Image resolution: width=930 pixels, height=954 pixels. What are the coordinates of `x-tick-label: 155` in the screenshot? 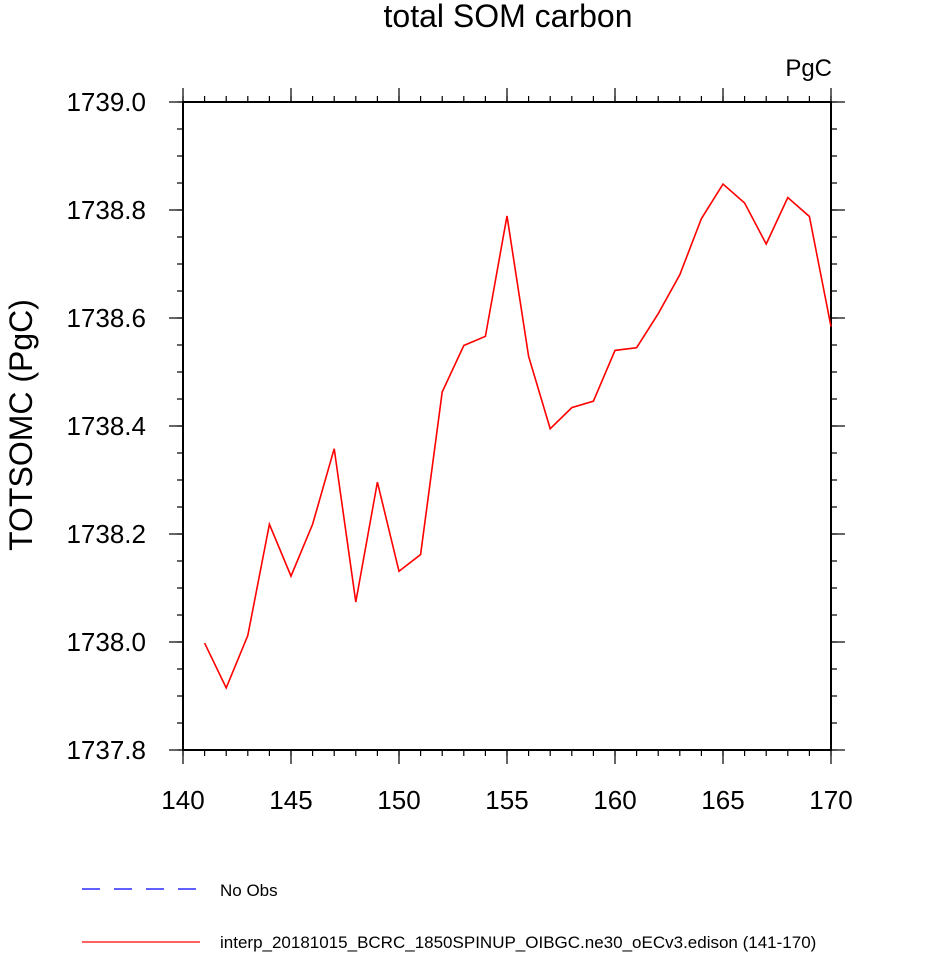 It's located at (506, 800).